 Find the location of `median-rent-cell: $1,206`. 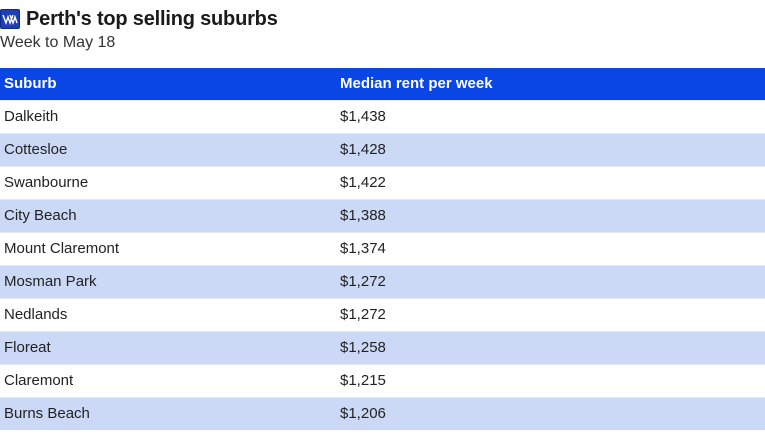

median-rent-cell: $1,206 is located at coordinates (550, 413).